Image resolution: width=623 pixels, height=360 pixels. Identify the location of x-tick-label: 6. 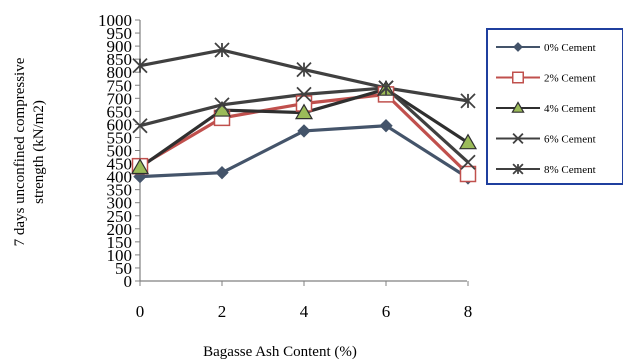
(386, 311).